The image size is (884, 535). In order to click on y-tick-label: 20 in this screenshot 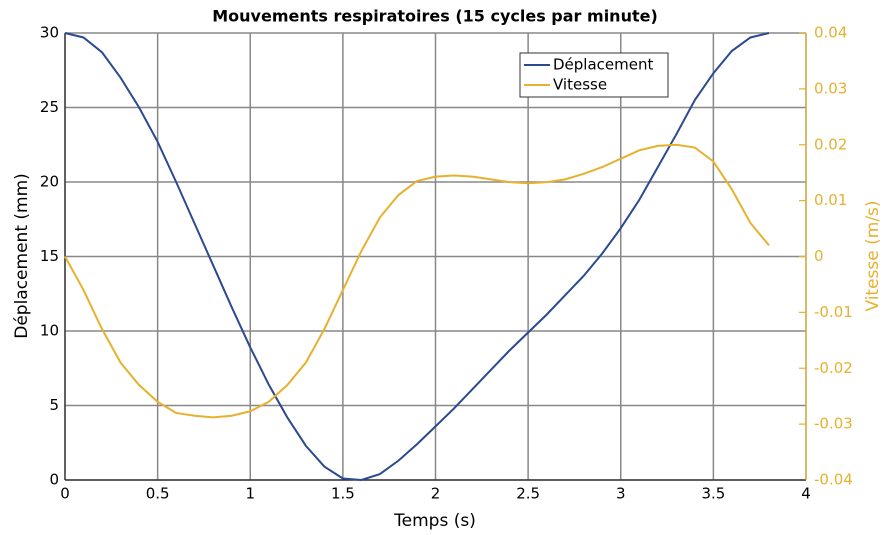, I will do `click(49, 182)`.